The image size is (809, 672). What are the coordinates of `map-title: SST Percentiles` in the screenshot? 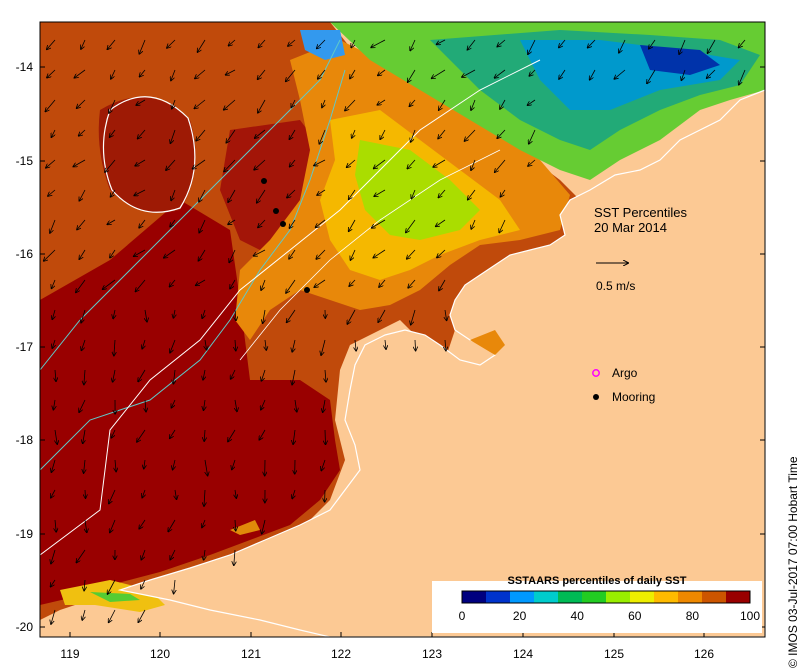 It's located at (640, 212).